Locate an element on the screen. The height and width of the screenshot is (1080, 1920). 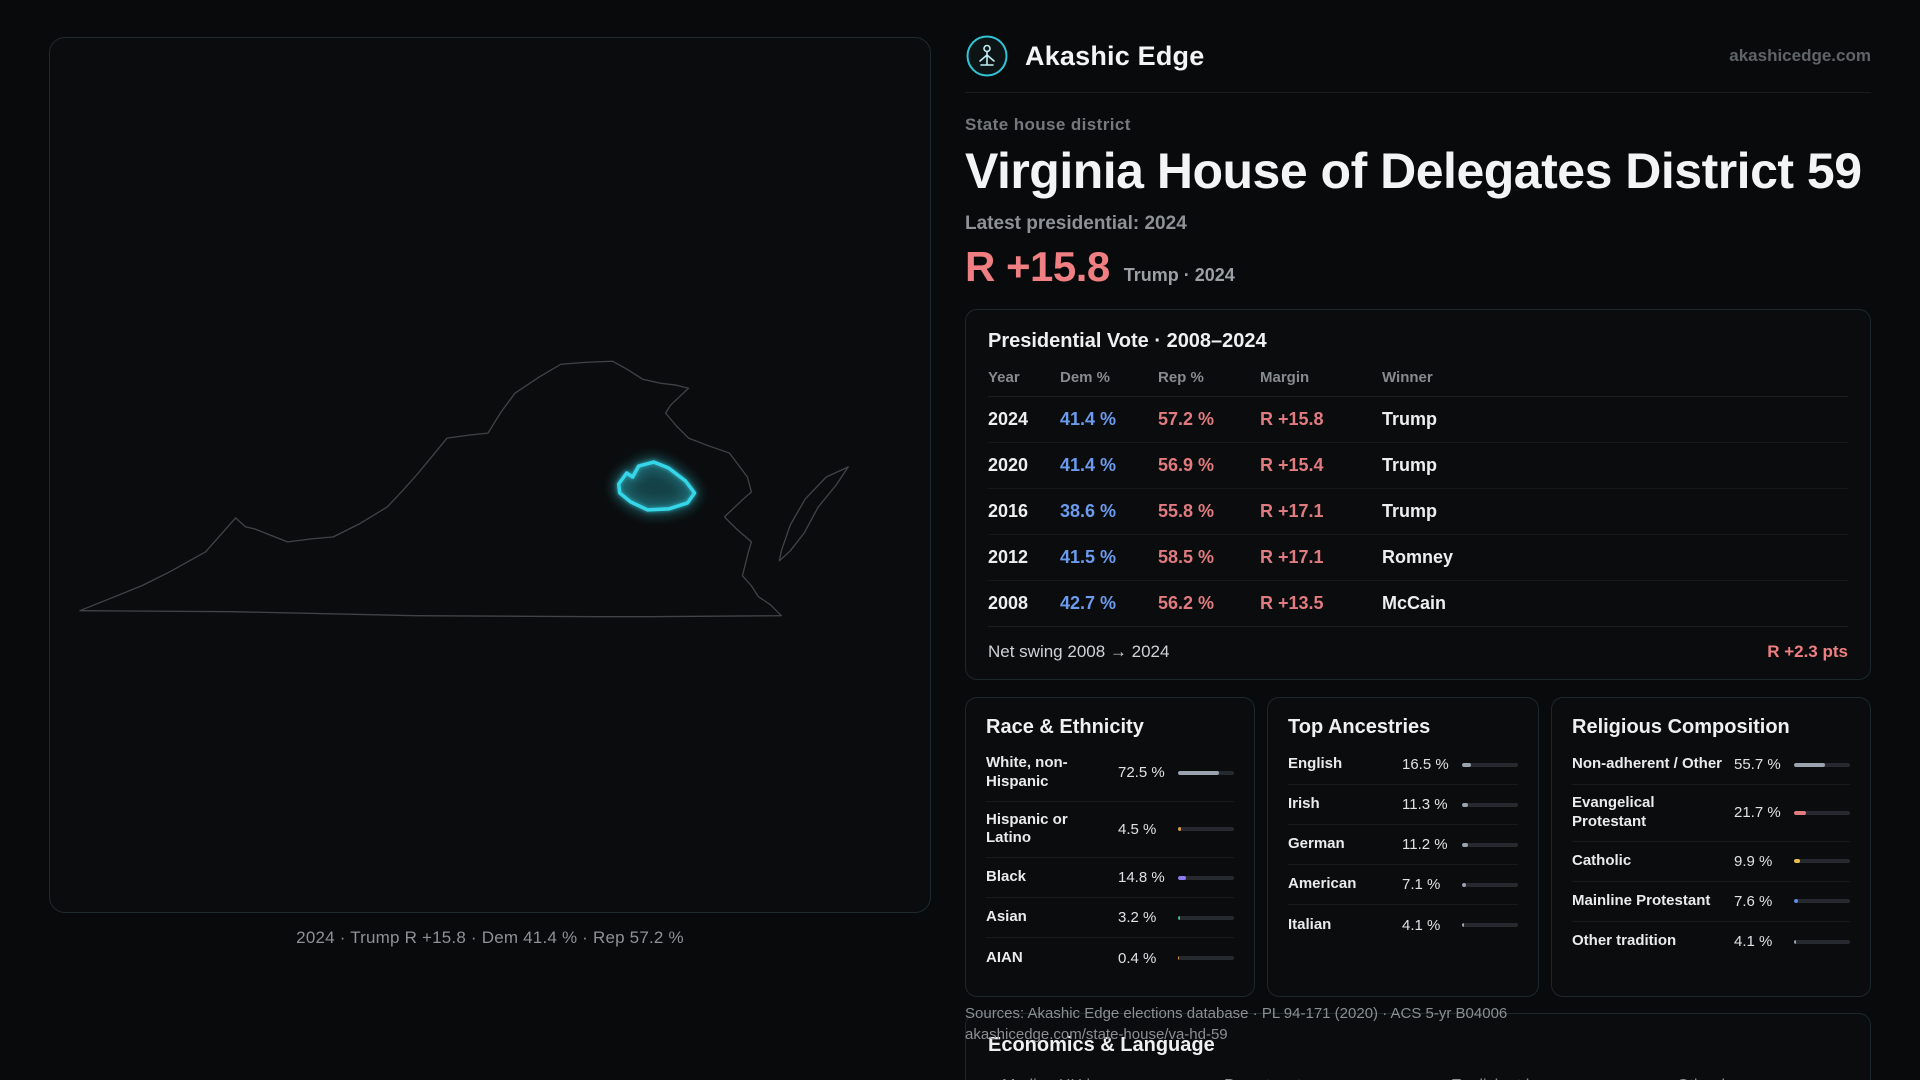
race-value: 72.5 % is located at coordinates (1141, 773).